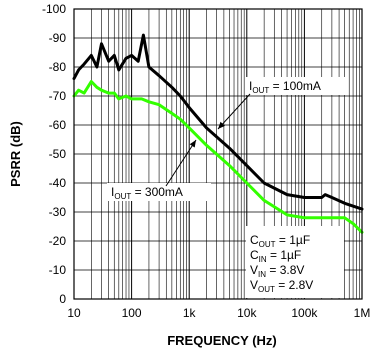  I want to click on x-axis-label: FREQUENCY (Hz), so click(222, 340).